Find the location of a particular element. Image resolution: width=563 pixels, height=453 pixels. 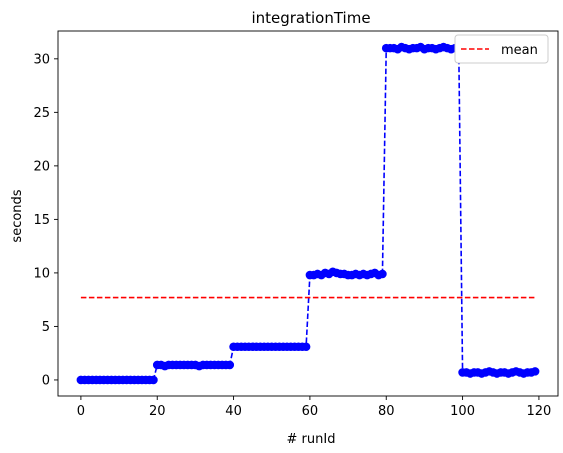

y-tick-label: 10 is located at coordinates (41, 273).